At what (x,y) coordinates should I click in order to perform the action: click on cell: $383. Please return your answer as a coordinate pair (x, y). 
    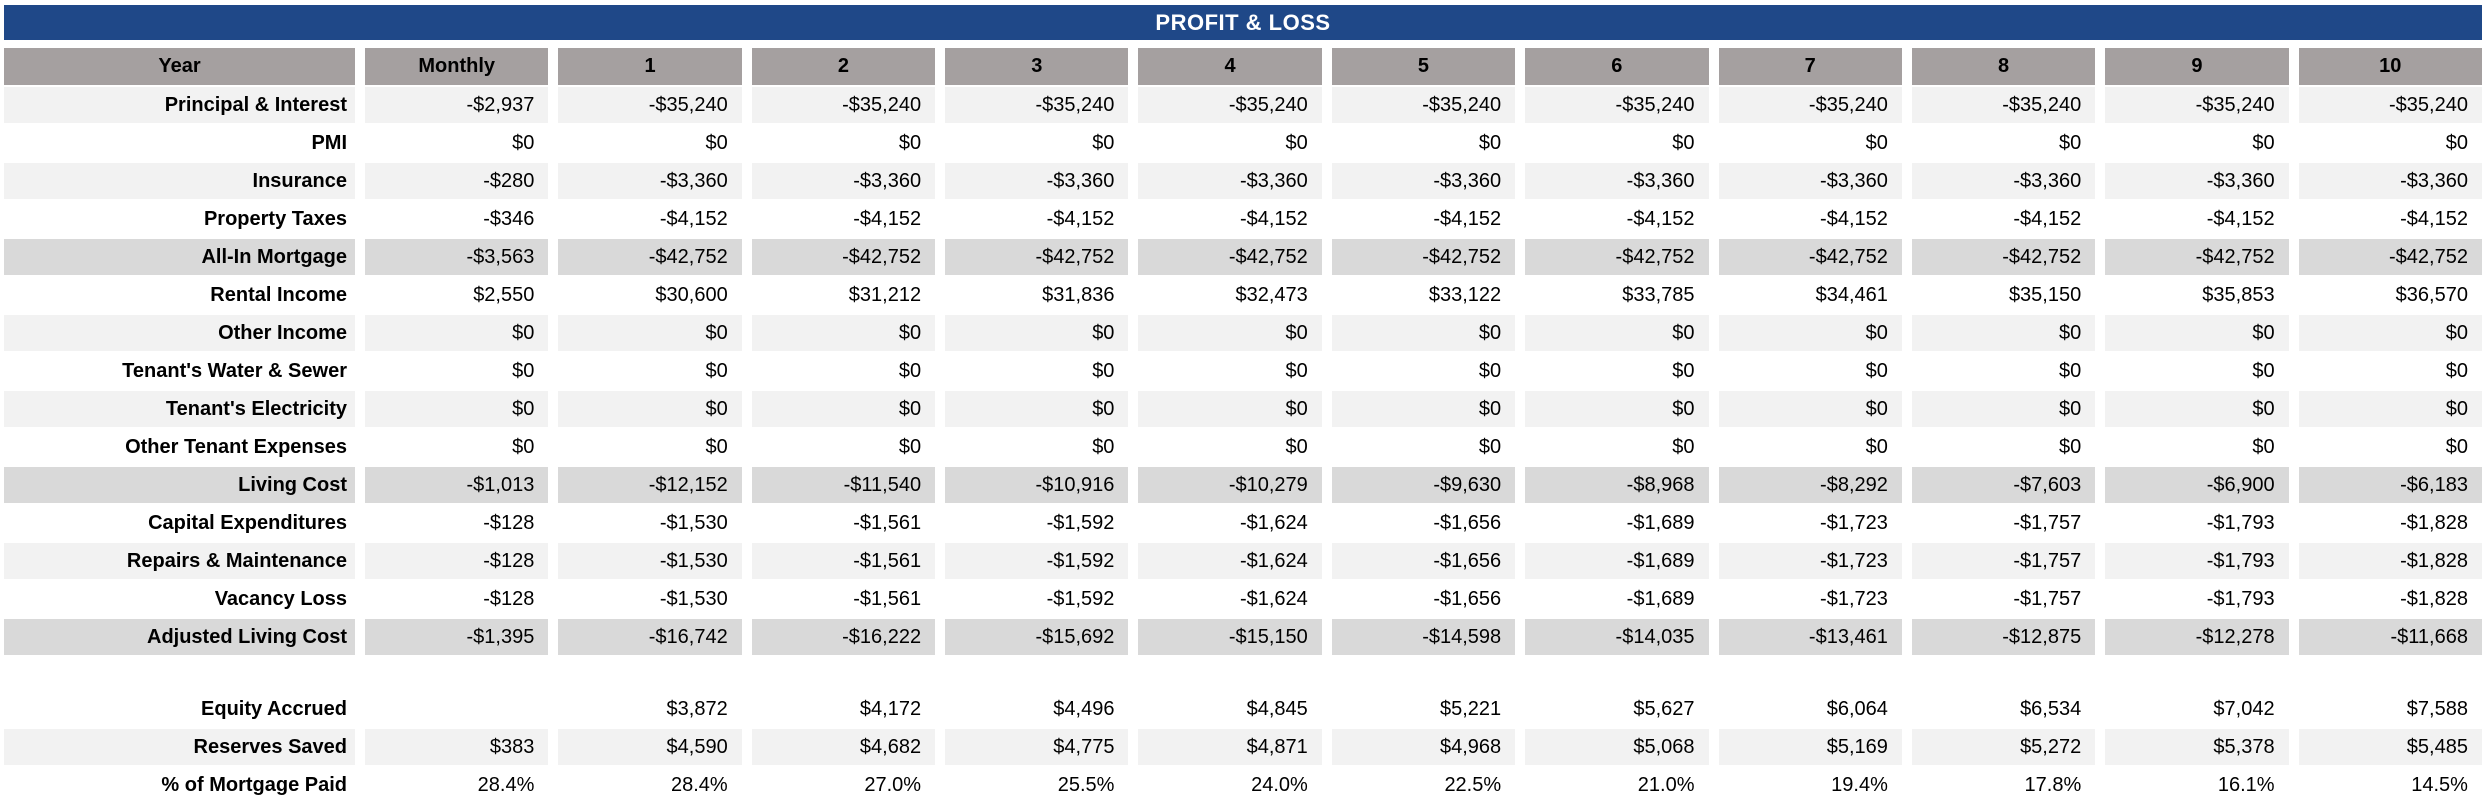
    Looking at the image, I should click on (457, 747).